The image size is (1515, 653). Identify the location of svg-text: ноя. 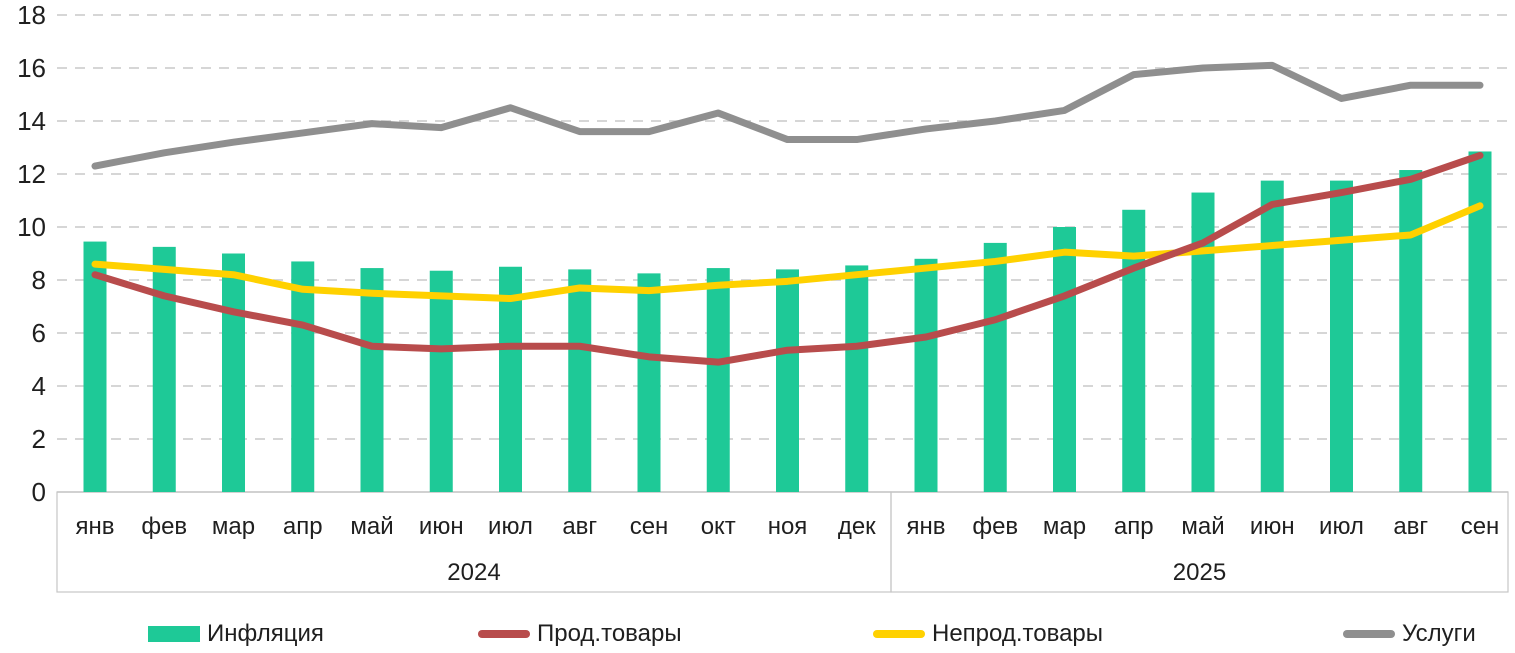
(788, 526).